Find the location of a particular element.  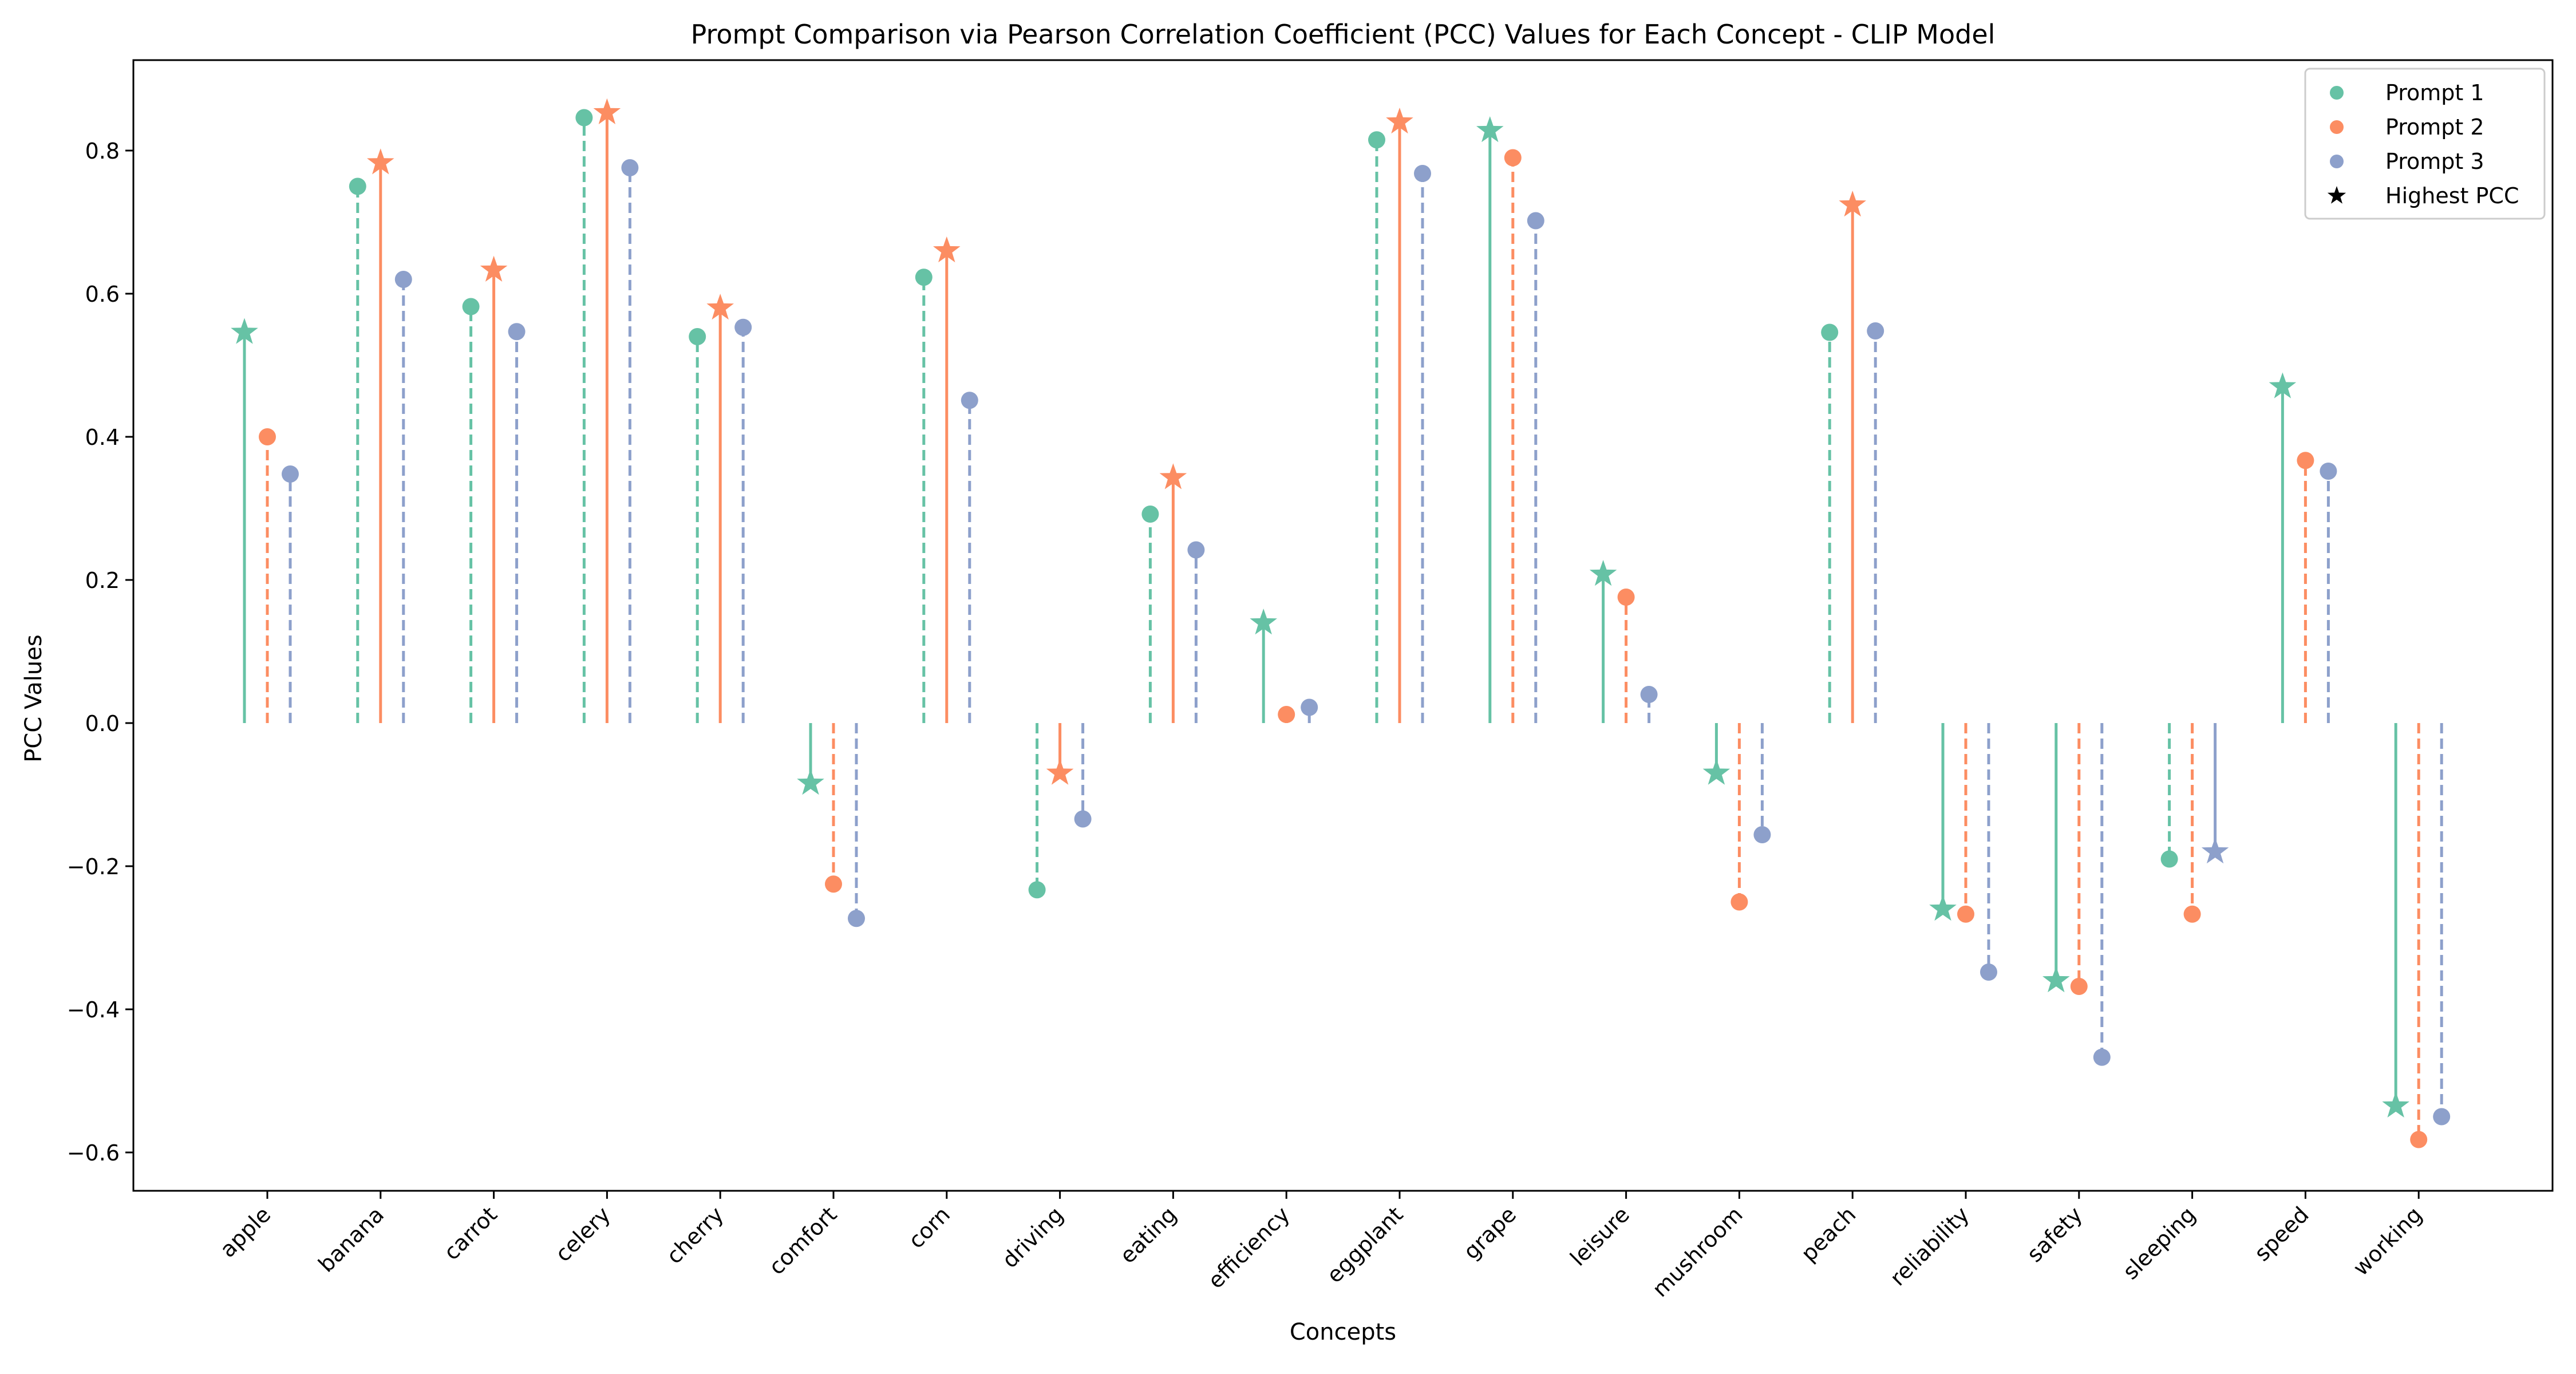

star-marker-leisure is located at coordinates (1603, 573).